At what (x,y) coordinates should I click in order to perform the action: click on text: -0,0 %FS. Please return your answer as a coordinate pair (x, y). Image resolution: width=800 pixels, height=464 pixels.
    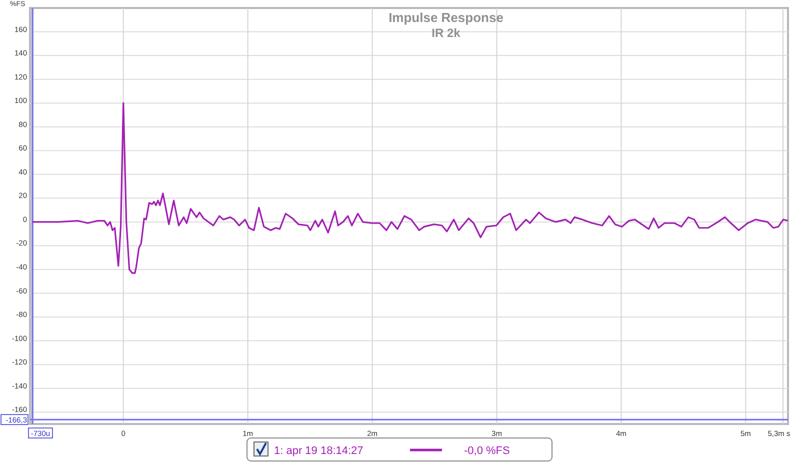
    Looking at the image, I should click on (487, 451).